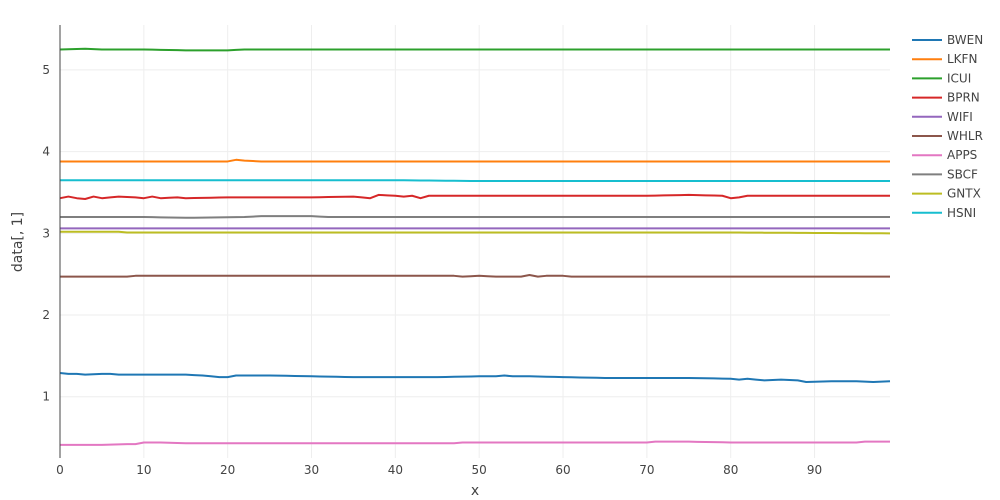  Describe the element at coordinates (946, 98) in the screenshot. I see `legend-item-bprn: BPRN` at that location.